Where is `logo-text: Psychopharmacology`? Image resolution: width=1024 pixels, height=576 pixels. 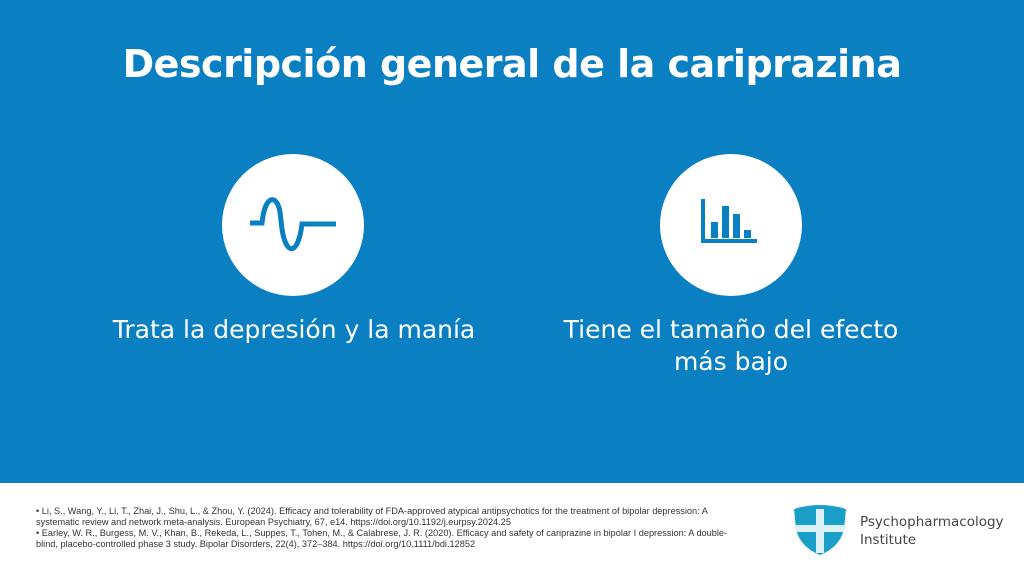
logo-text: Psychopharmacology is located at coordinates (932, 522).